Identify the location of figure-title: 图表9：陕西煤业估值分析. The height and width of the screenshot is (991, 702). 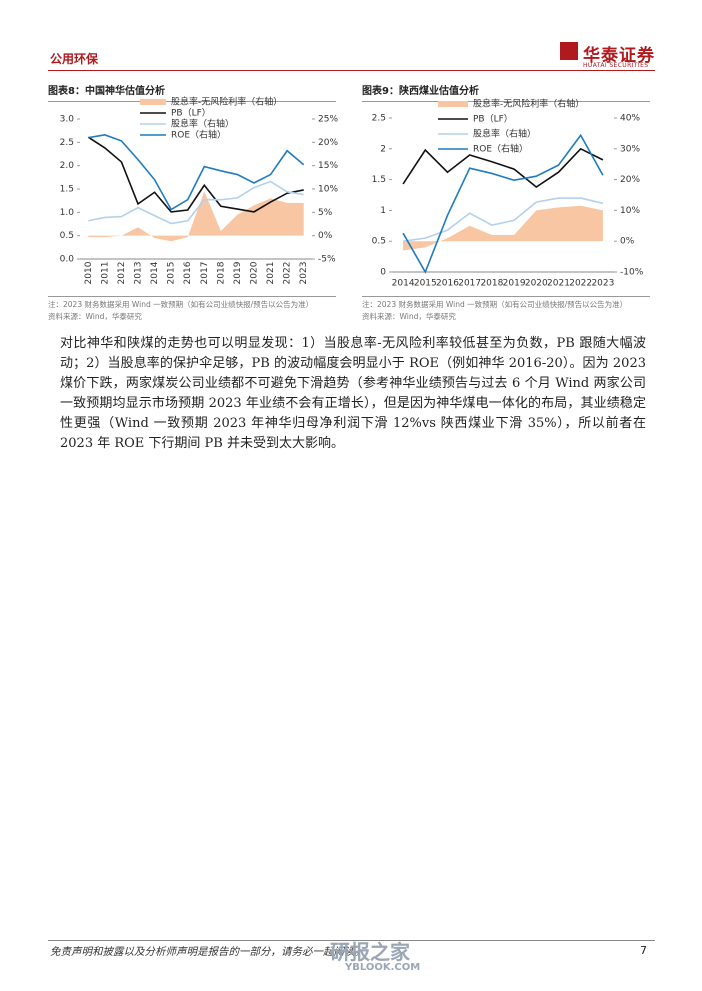
(506, 92).